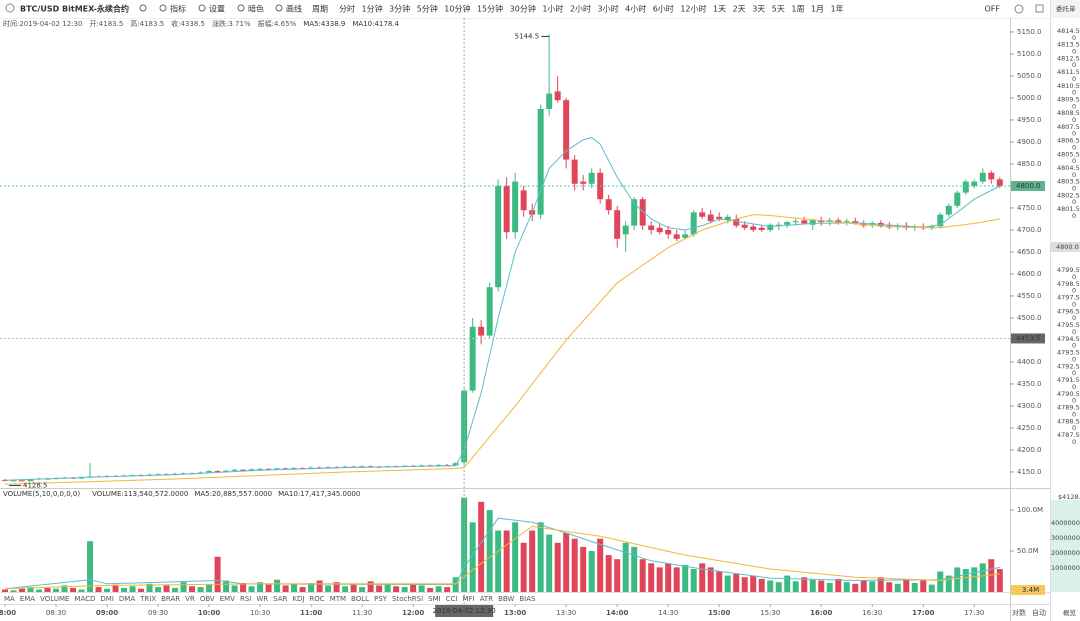 This screenshot has height=621, width=1080. What do you see at coordinates (1065, 546) in the screenshot?
I see `depth-area` at bounding box center [1065, 546].